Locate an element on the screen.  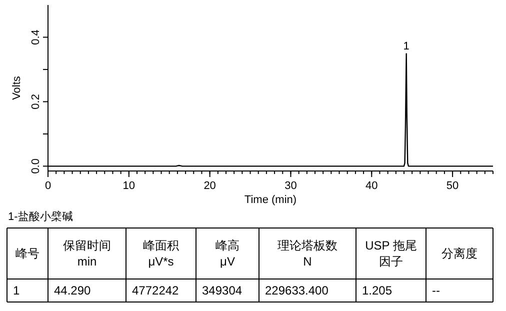
text: USP 拖尾因子 is located at coordinates (391, 253).